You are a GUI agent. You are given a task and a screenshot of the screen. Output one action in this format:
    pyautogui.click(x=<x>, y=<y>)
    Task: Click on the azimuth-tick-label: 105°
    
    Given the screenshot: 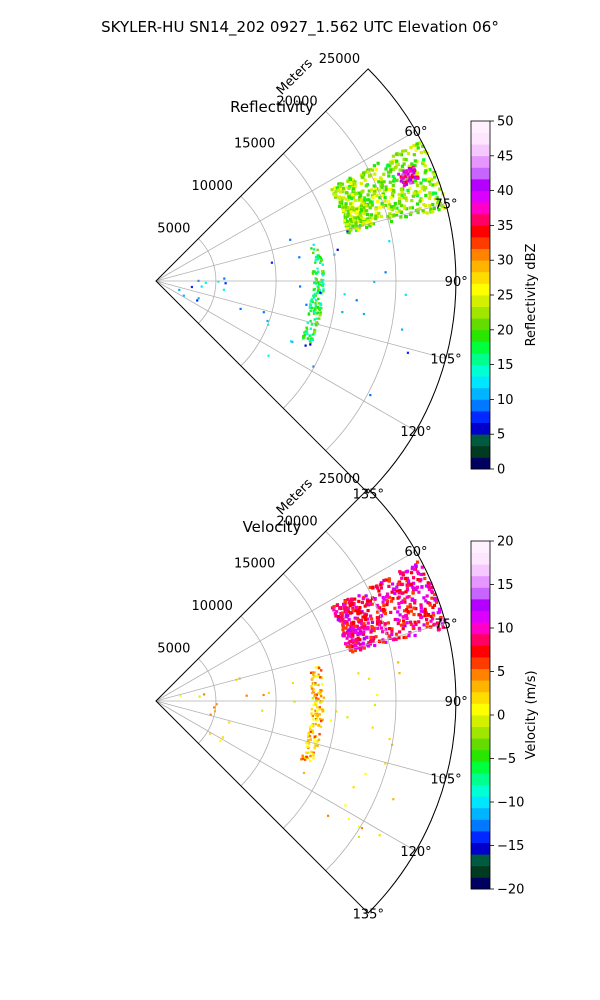 What is the action you would take?
    pyautogui.click(x=445, y=360)
    